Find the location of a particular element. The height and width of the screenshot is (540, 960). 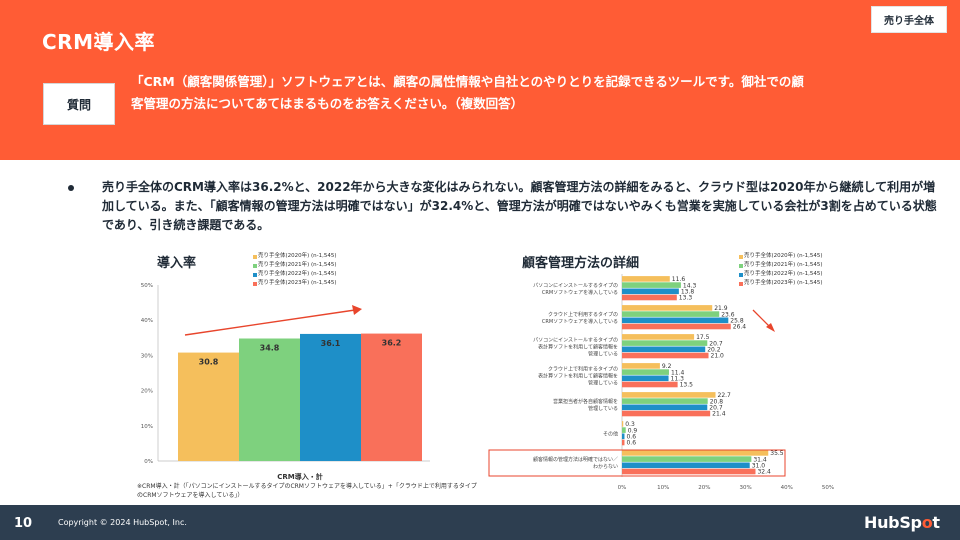

x-tick-label: 30% is located at coordinates (745, 488).